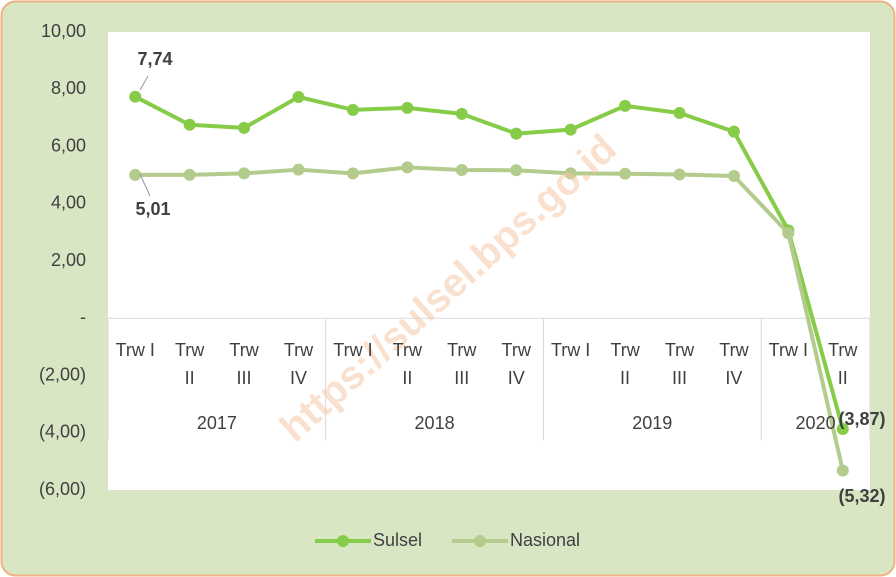  What do you see at coordinates (83, 317) in the screenshot?
I see `y-tick-label: -` at bounding box center [83, 317].